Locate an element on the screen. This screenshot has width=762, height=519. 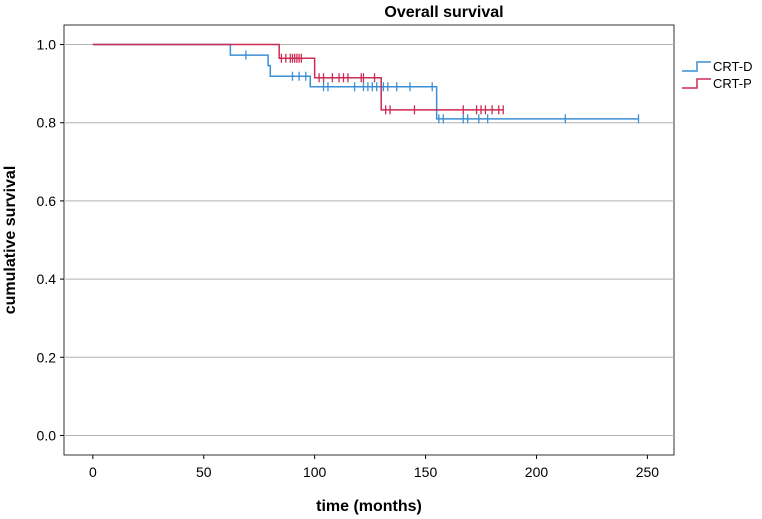
y-tick-label: 0.2 is located at coordinates (47, 357).